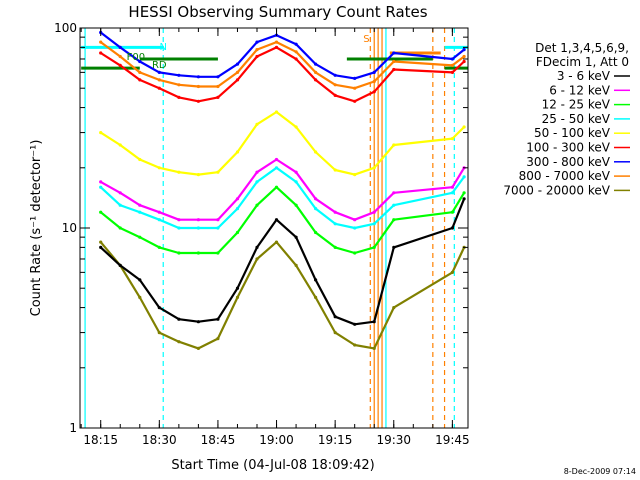 This screenshot has height=480, width=640. What do you see at coordinates (282, 65) in the screenshot?
I see `series-line` at bounding box center [282, 65].